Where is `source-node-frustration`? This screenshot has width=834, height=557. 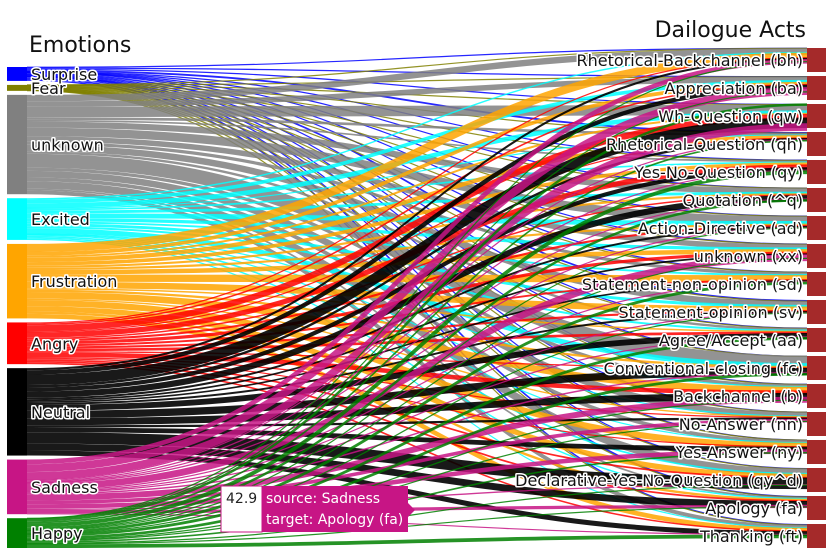 source-node-frustration is located at coordinates (17, 281).